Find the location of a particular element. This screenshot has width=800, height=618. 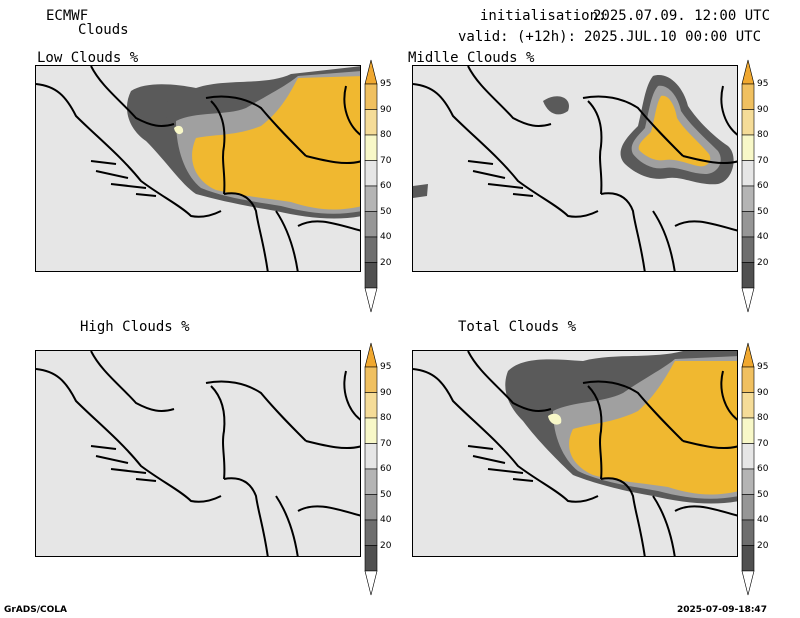

map-middle-clouds is located at coordinates (575, 168).